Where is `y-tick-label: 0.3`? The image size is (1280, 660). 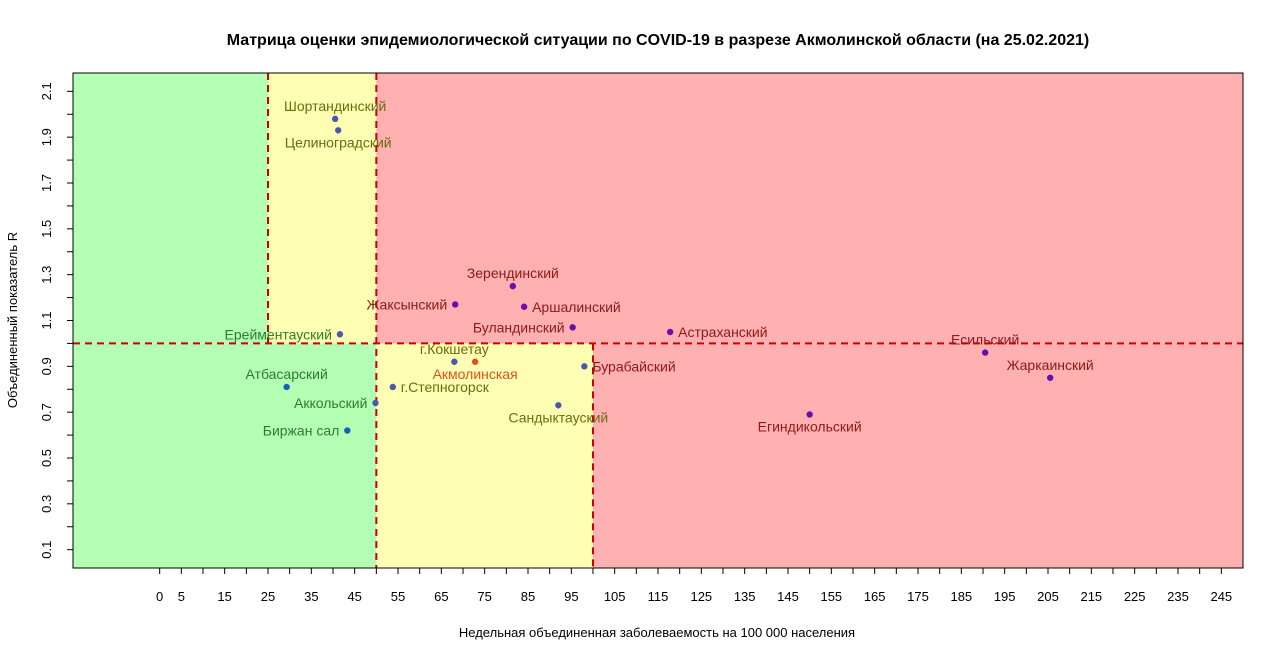
y-tick-label: 0.3 is located at coordinates (46, 504).